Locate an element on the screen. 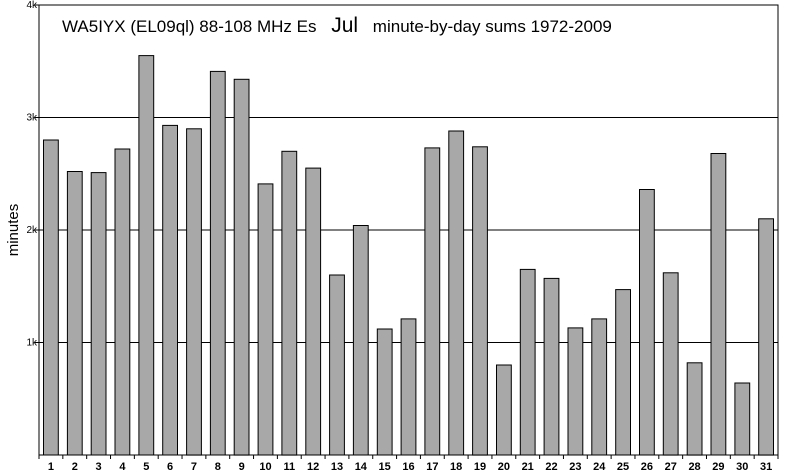 The width and height of the screenshot is (791, 476). x-tick-label-8: 8 is located at coordinates (218, 467).